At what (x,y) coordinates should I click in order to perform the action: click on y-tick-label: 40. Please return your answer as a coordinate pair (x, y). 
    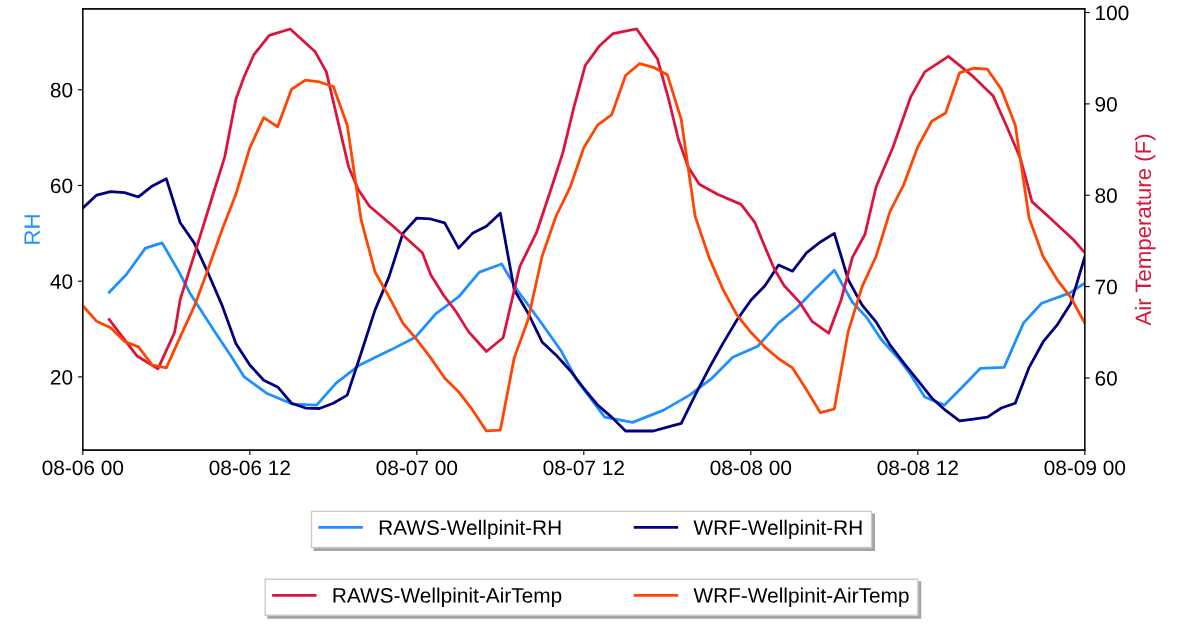
    Looking at the image, I should click on (61, 281).